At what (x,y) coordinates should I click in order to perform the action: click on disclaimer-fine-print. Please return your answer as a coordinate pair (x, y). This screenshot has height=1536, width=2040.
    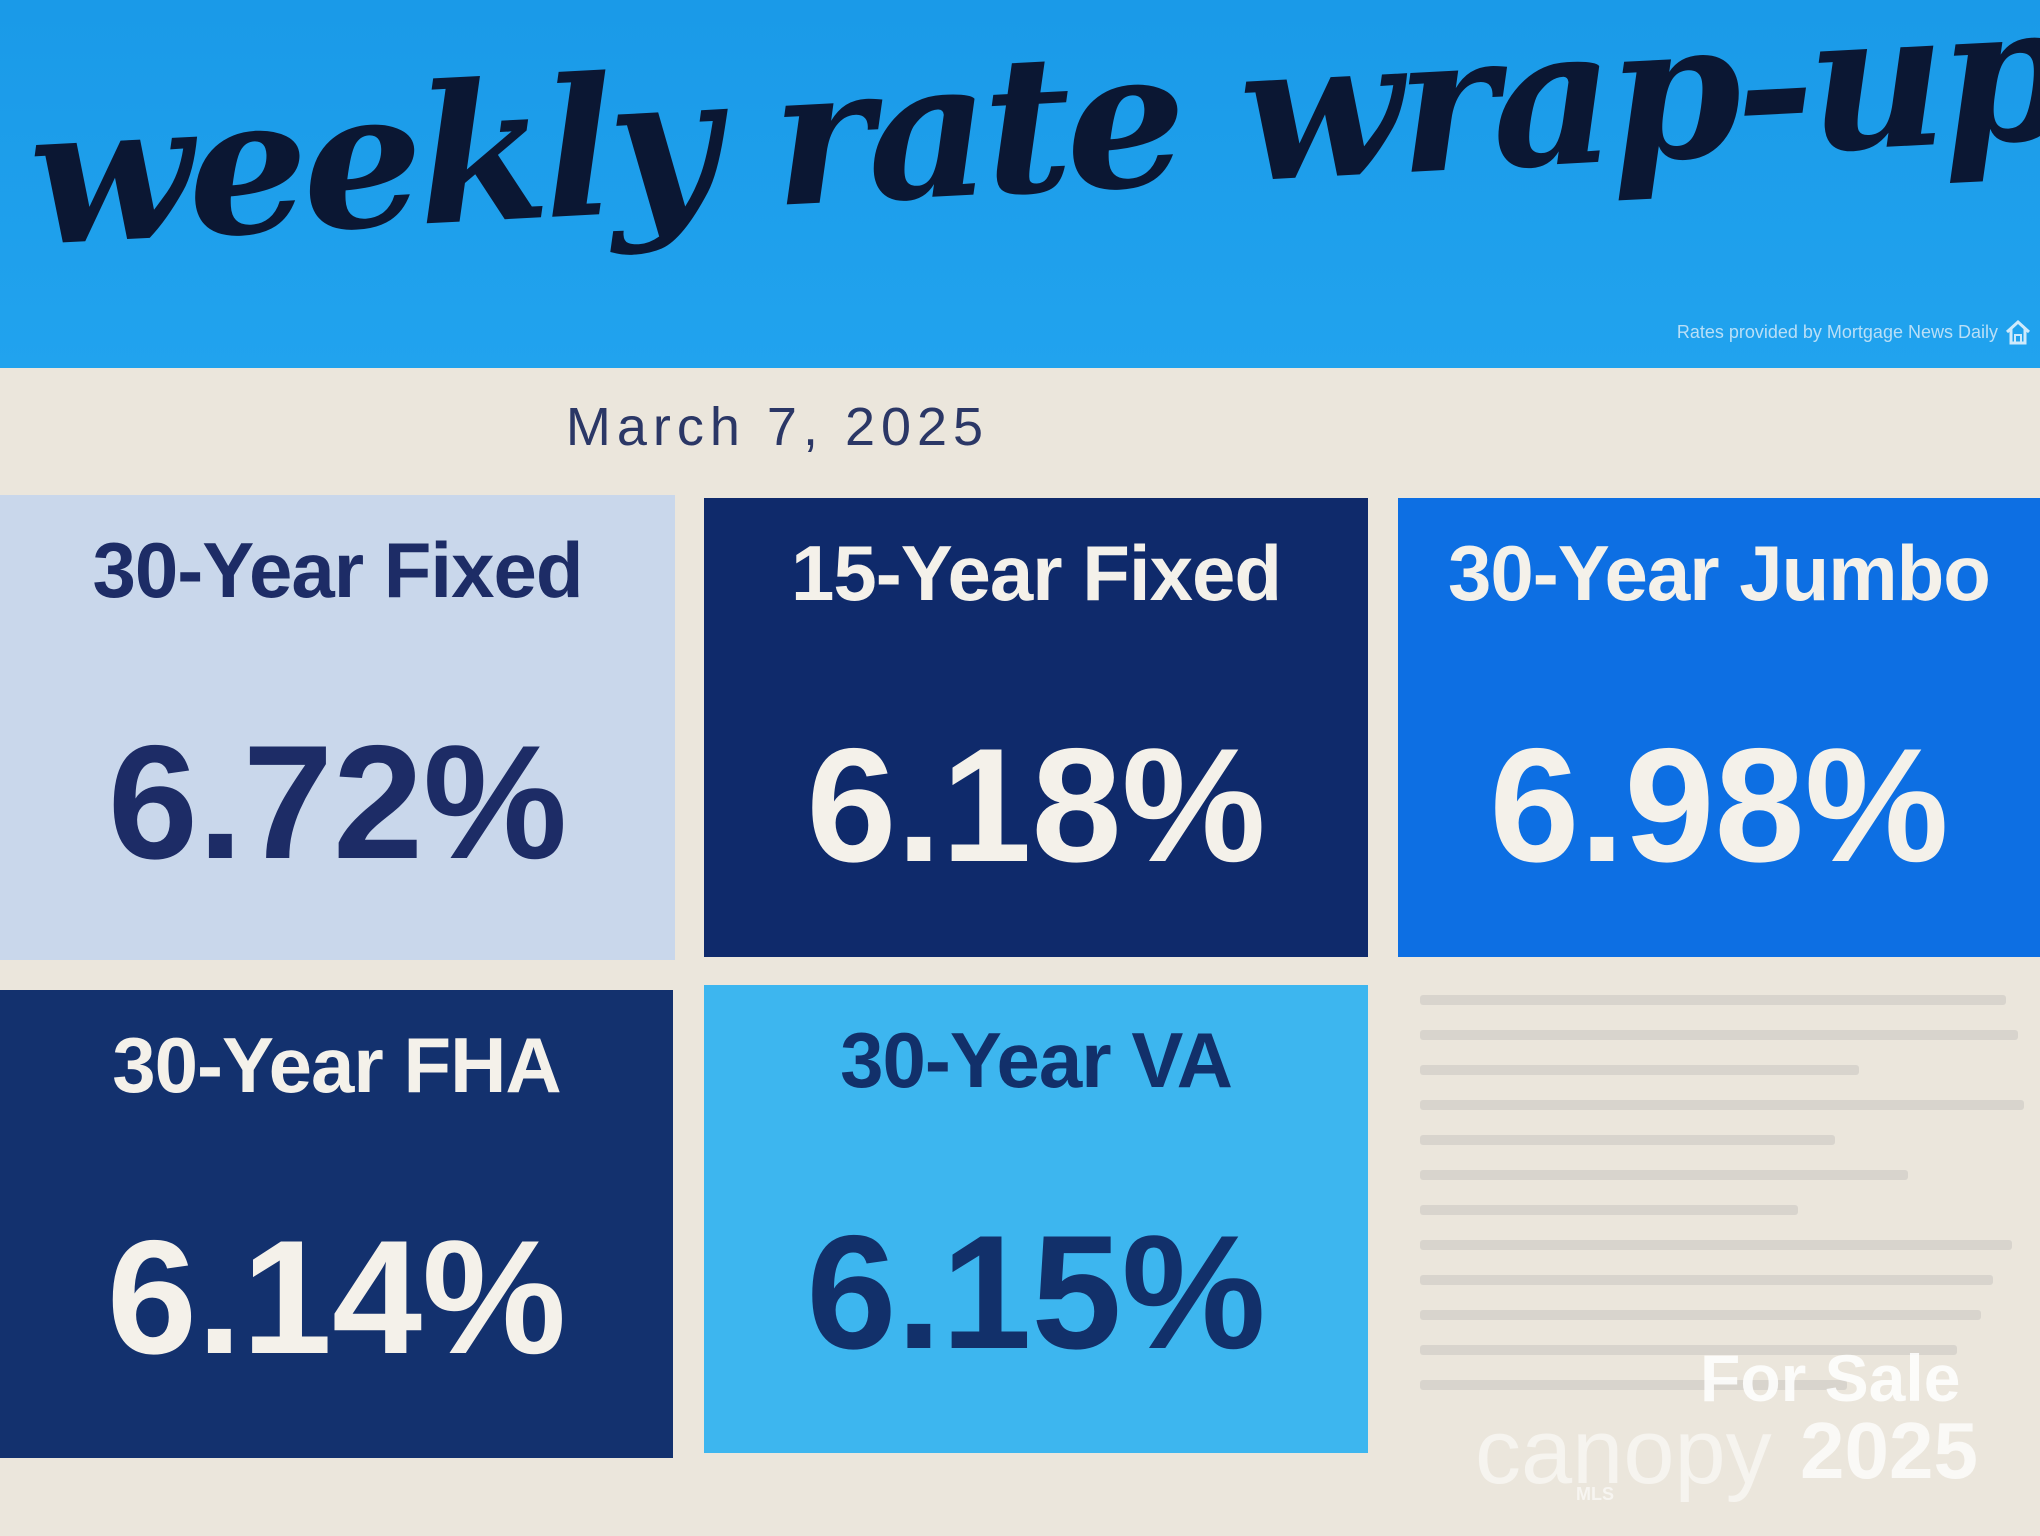
    Looking at the image, I should click on (1725, 1225).